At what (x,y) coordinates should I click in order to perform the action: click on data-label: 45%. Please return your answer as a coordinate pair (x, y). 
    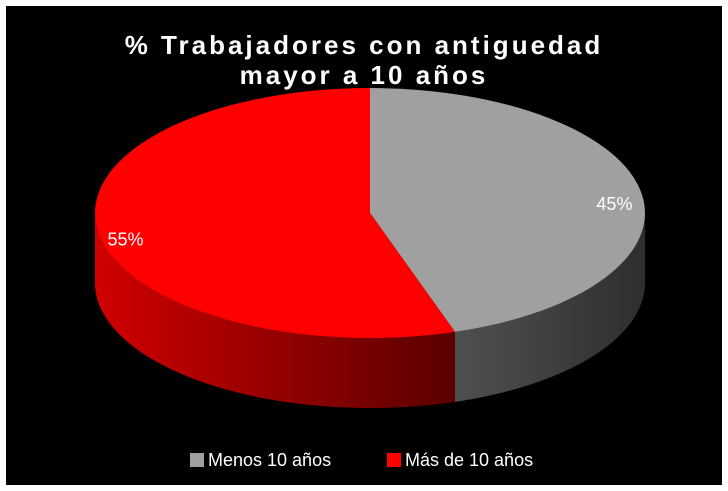
    Looking at the image, I should click on (614, 204).